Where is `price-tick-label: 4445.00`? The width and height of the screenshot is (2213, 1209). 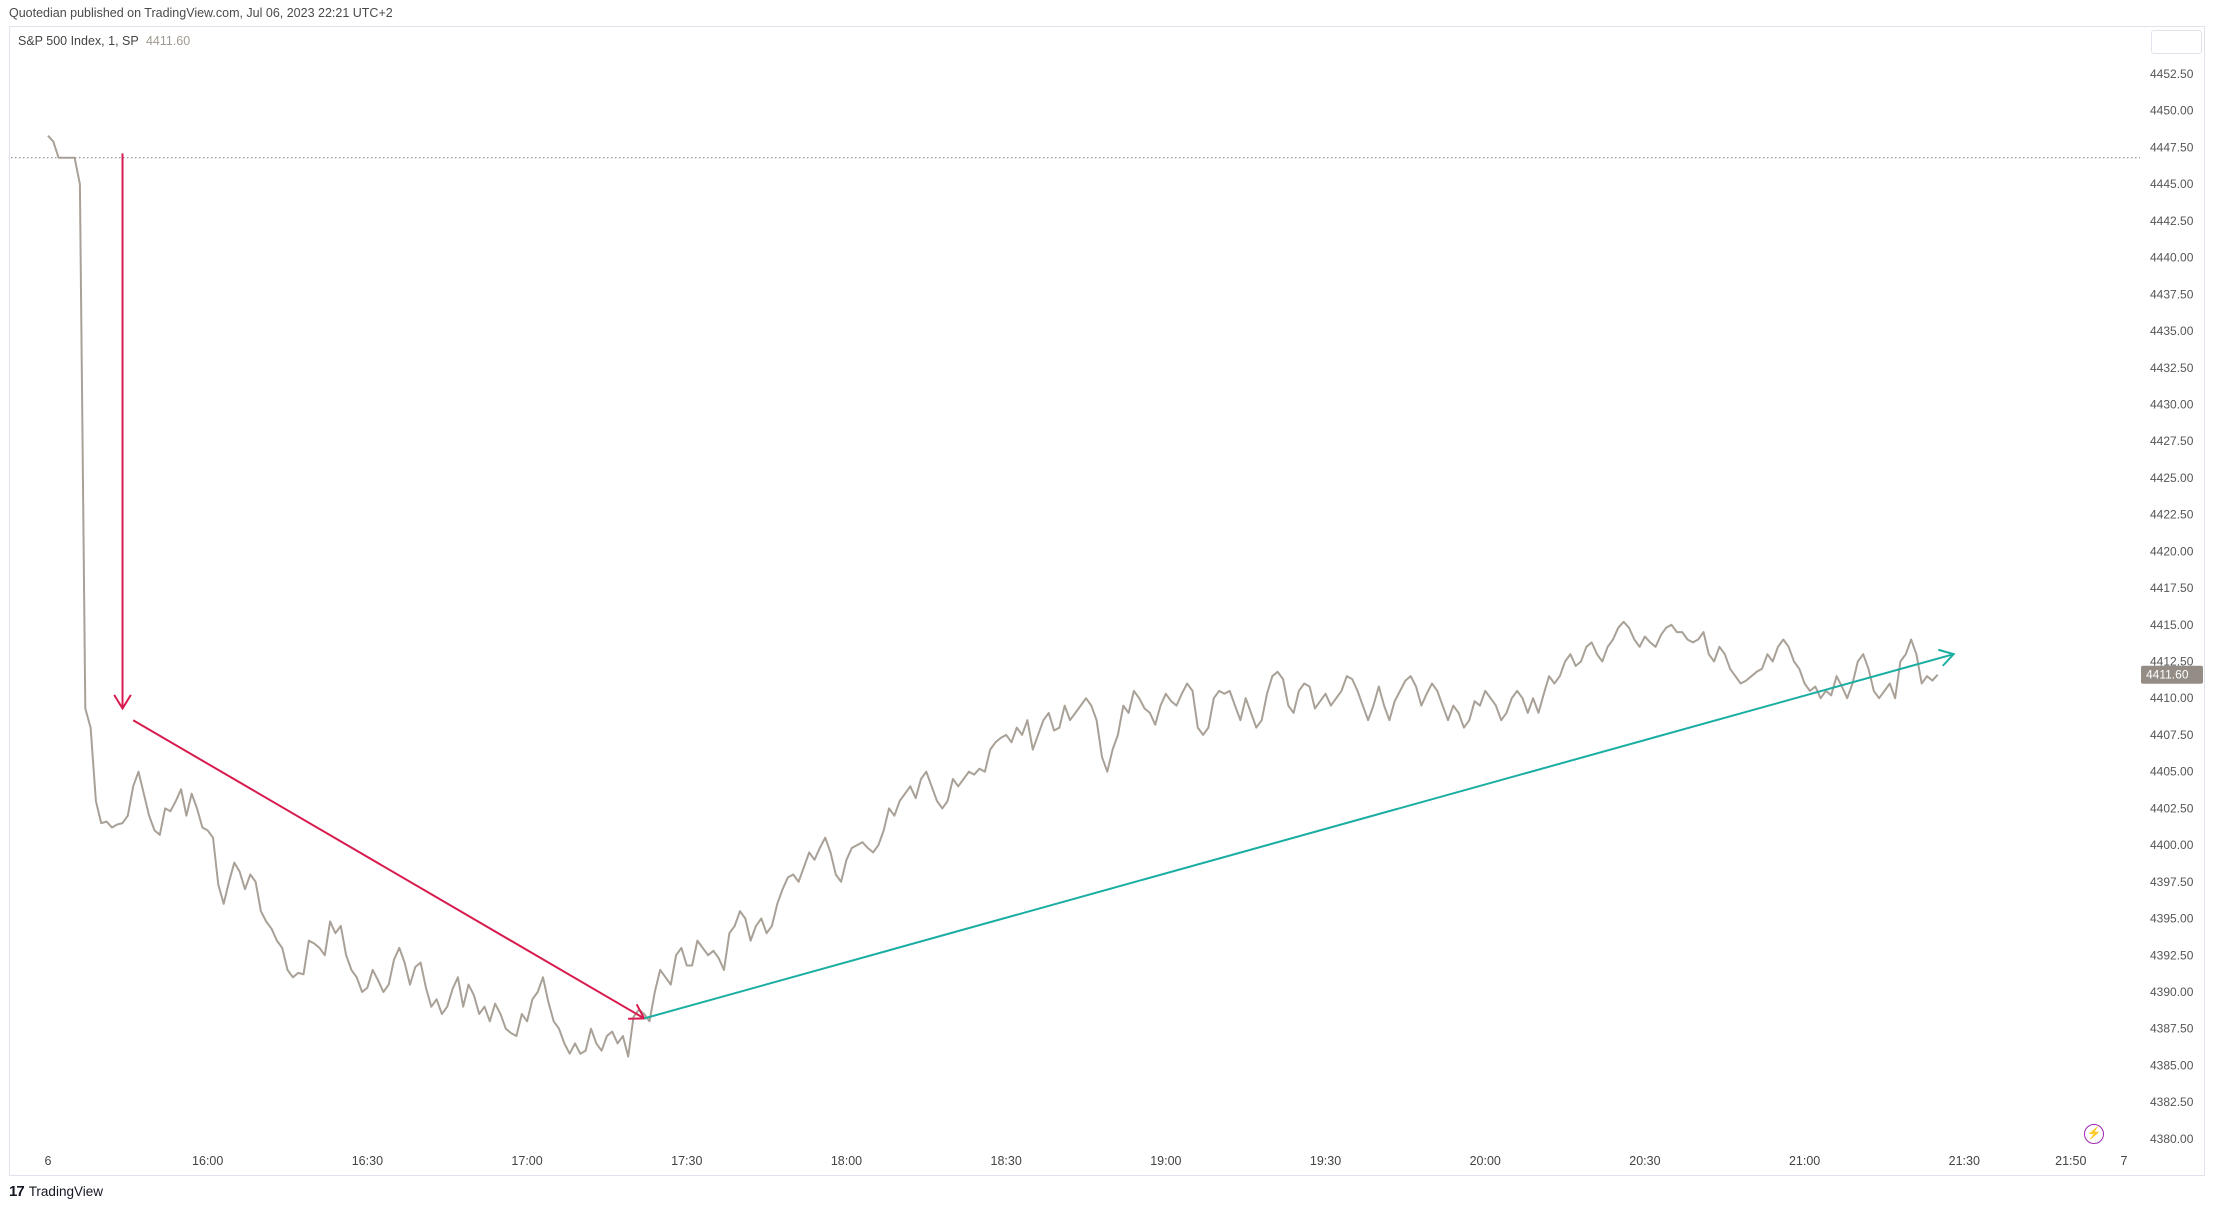 price-tick-label: 4445.00 is located at coordinates (2172, 184).